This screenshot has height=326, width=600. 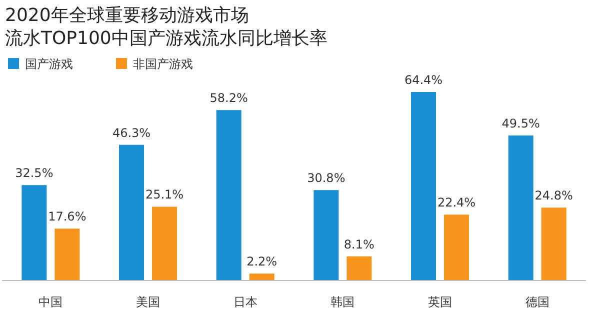 I want to click on data-label: 58.2%, so click(x=229, y=98).